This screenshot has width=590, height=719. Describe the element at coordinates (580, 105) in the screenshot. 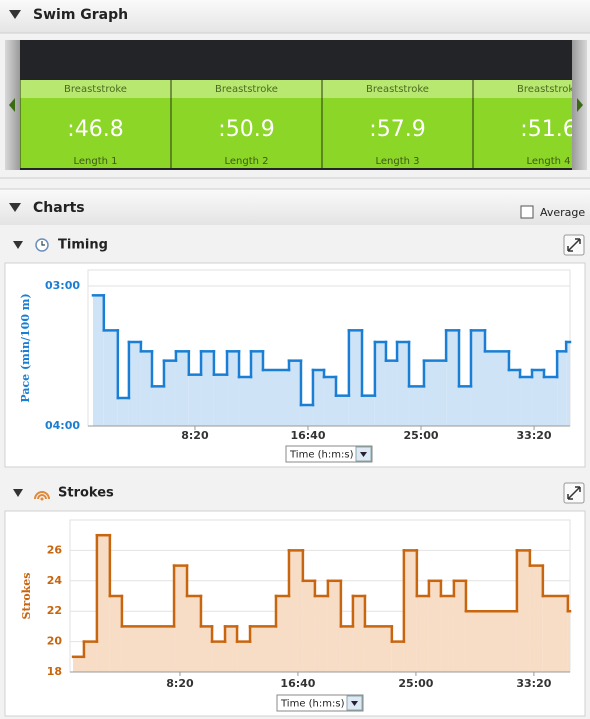

I see `next-arrow` at that location.